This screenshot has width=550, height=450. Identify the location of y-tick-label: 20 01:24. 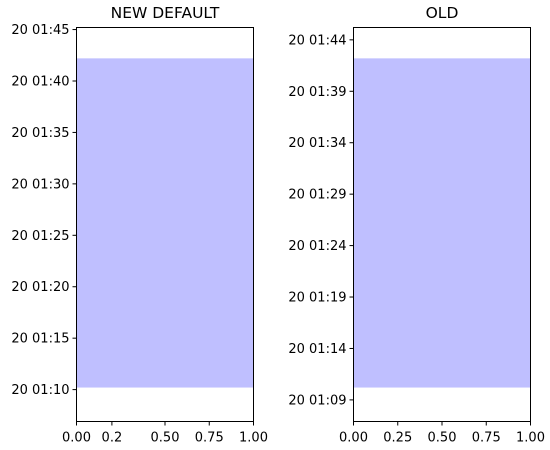
(317, 246).